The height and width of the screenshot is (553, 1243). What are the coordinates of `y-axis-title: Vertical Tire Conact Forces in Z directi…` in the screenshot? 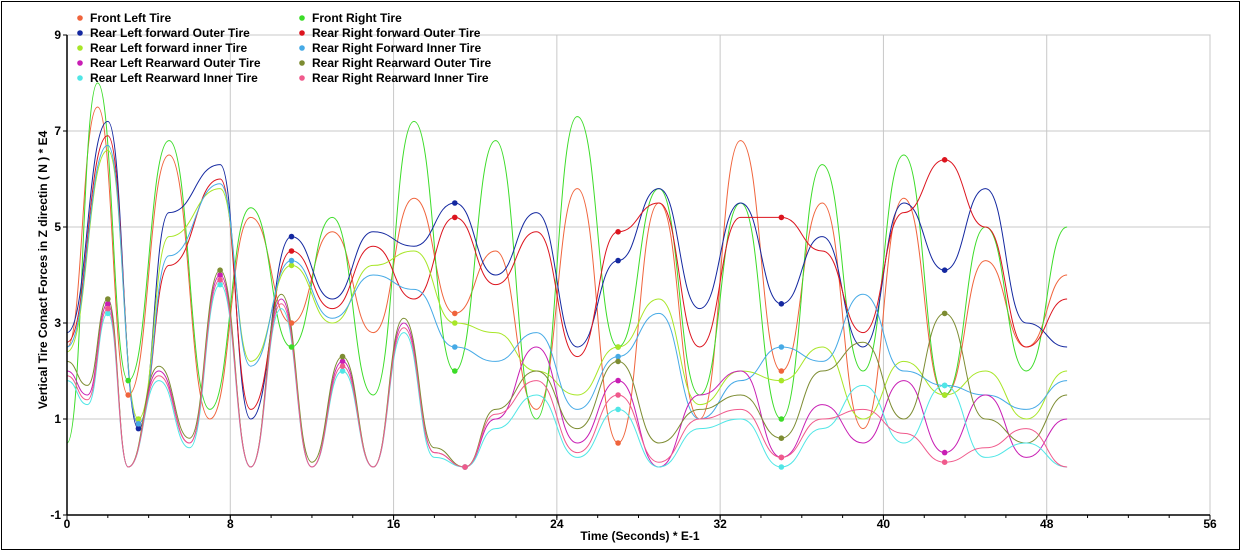 It's located at (43, 269).